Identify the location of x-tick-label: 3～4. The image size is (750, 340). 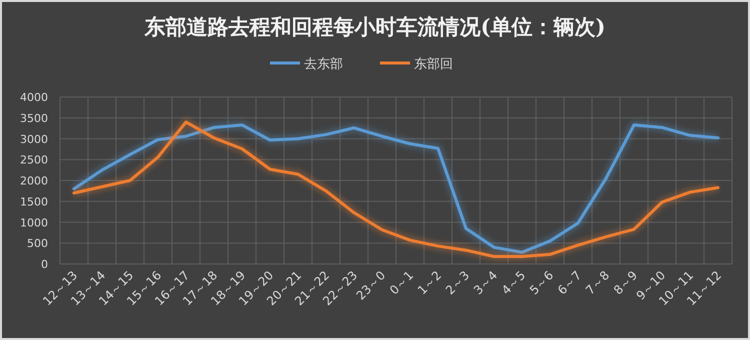
(485, 283).